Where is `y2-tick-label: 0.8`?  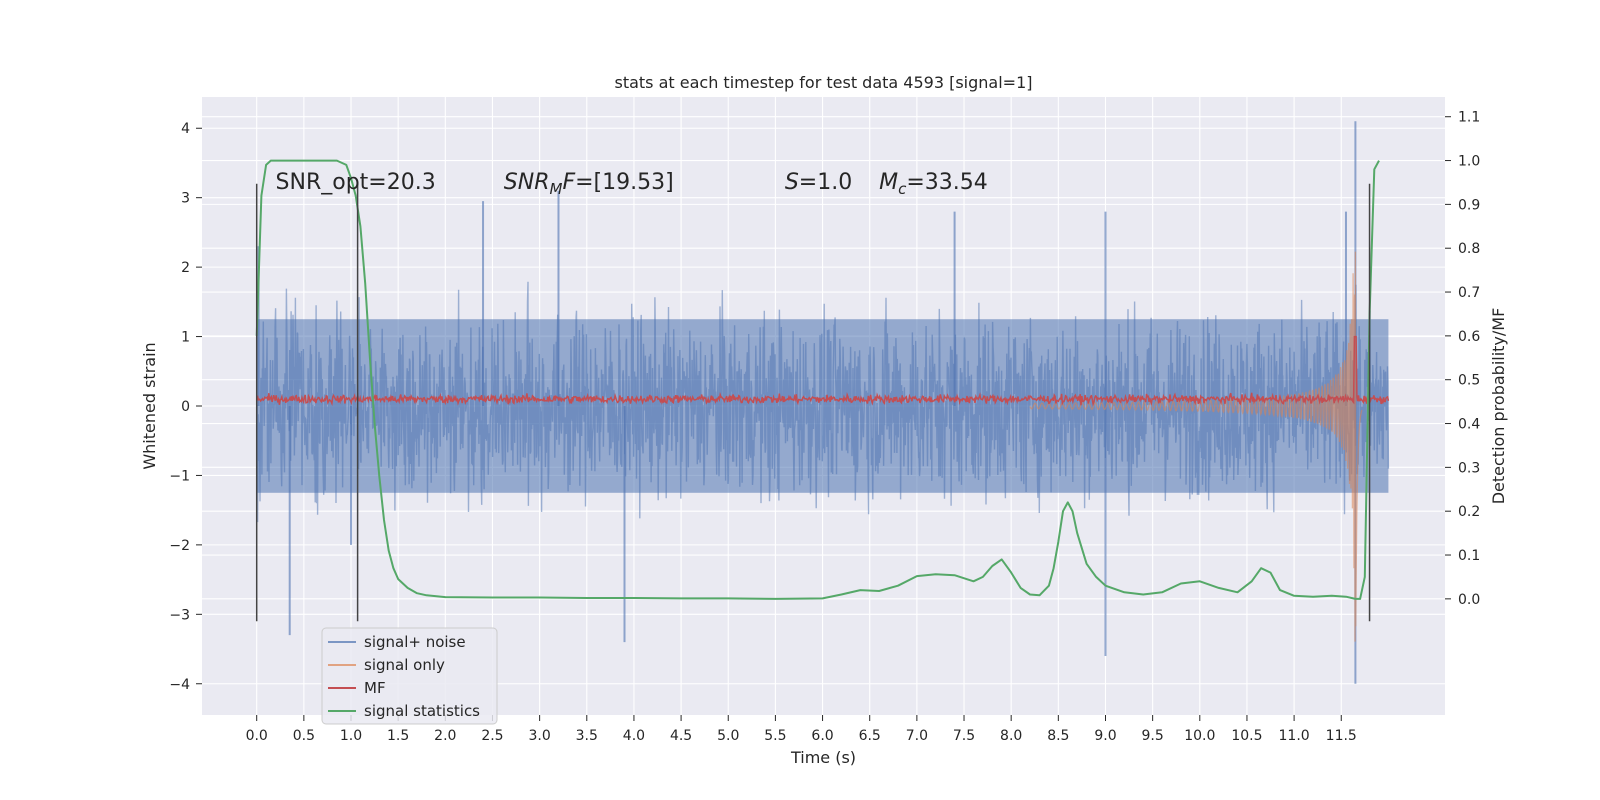 y2-tick-label: 0.8 is located at coordinates (1469, 249).